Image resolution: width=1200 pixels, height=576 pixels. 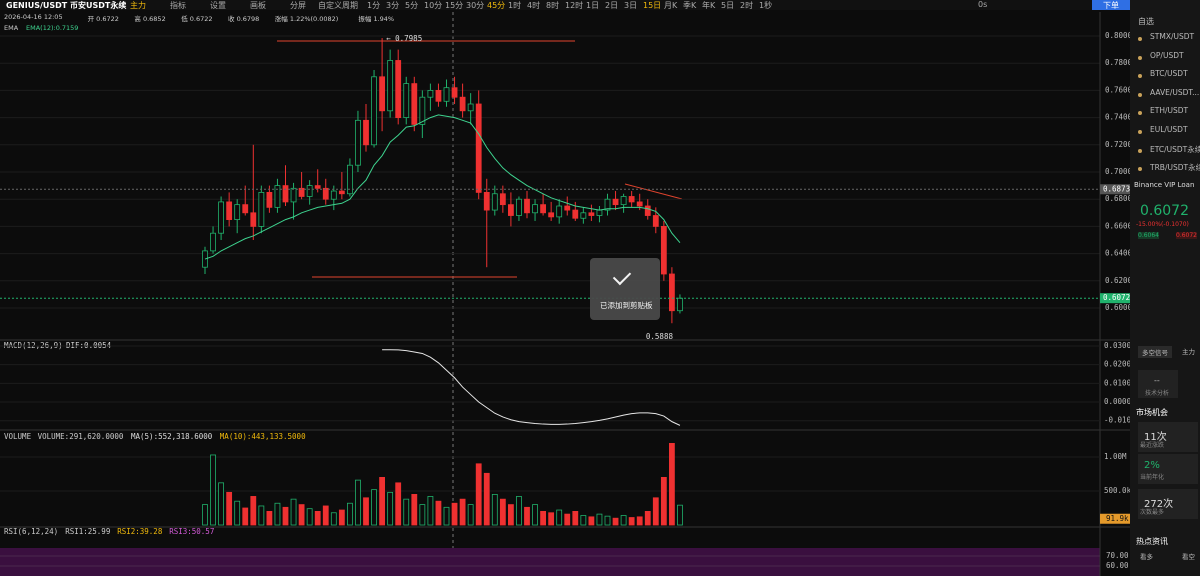 I want to click on watch-item: ETC/USDT永续, so click(x=1175, y=149).